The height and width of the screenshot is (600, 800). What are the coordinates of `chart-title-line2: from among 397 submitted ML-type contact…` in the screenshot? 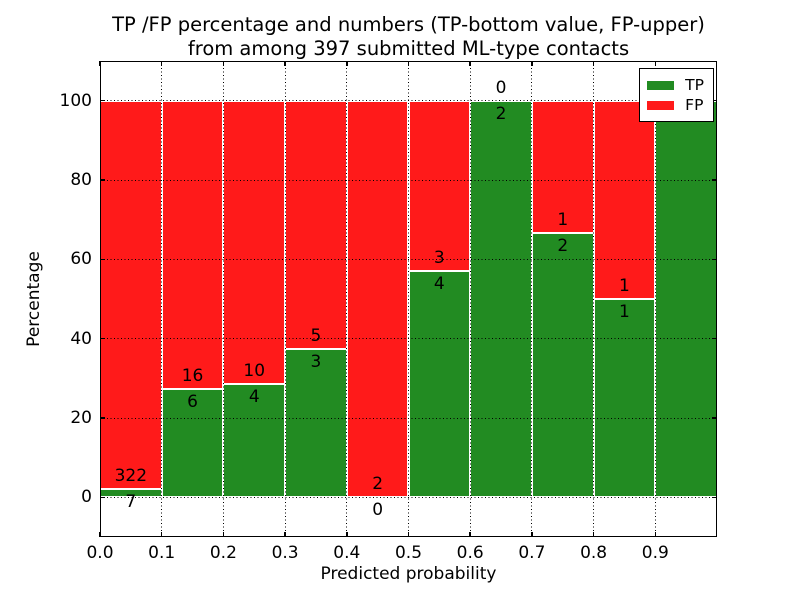 It's located at (408, 48).